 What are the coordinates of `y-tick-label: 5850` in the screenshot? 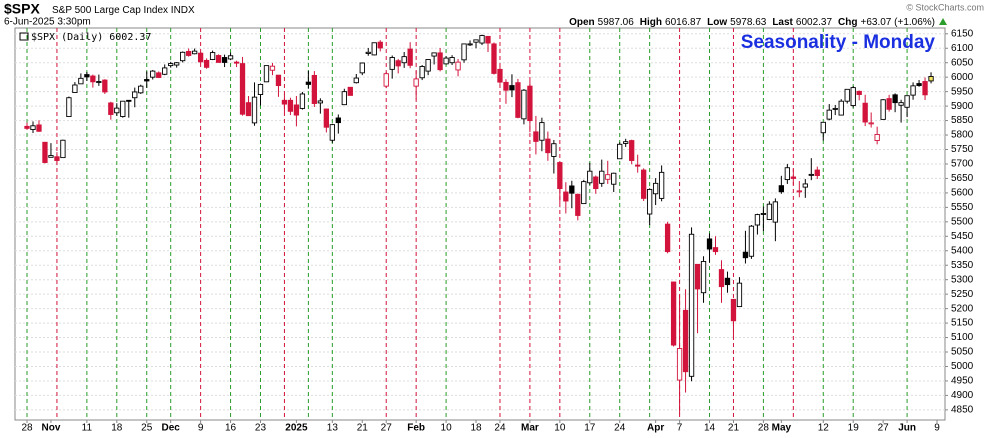 It's located at (962, 120).